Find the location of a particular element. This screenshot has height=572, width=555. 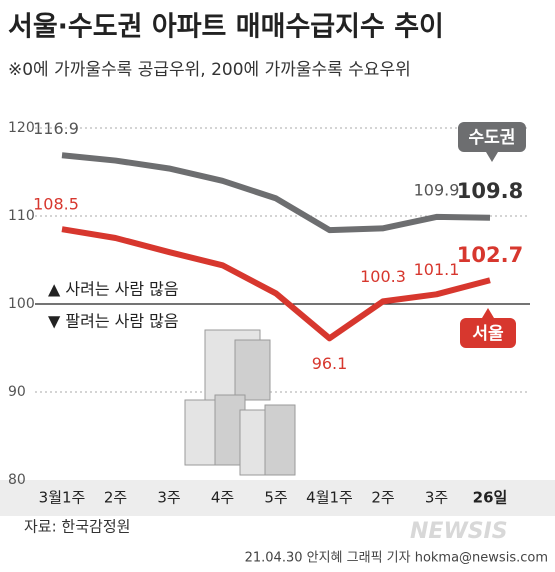

data-label: 108.5 is located at coordinates (56, 204).